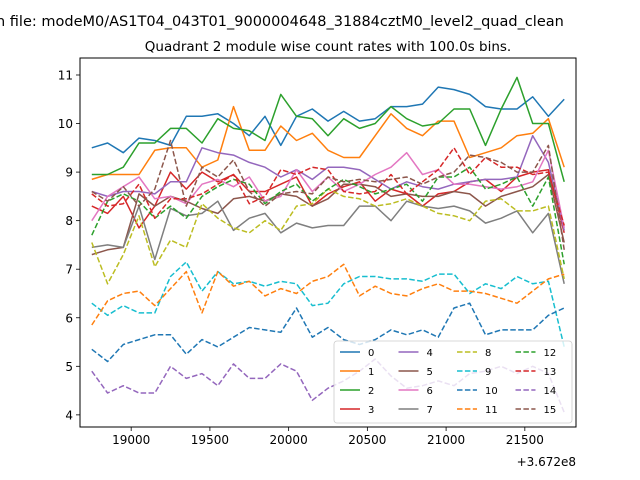  Describe the element at coordinates (550, 391) in the screenshot. I see `legend-label-14: 14` at that location.